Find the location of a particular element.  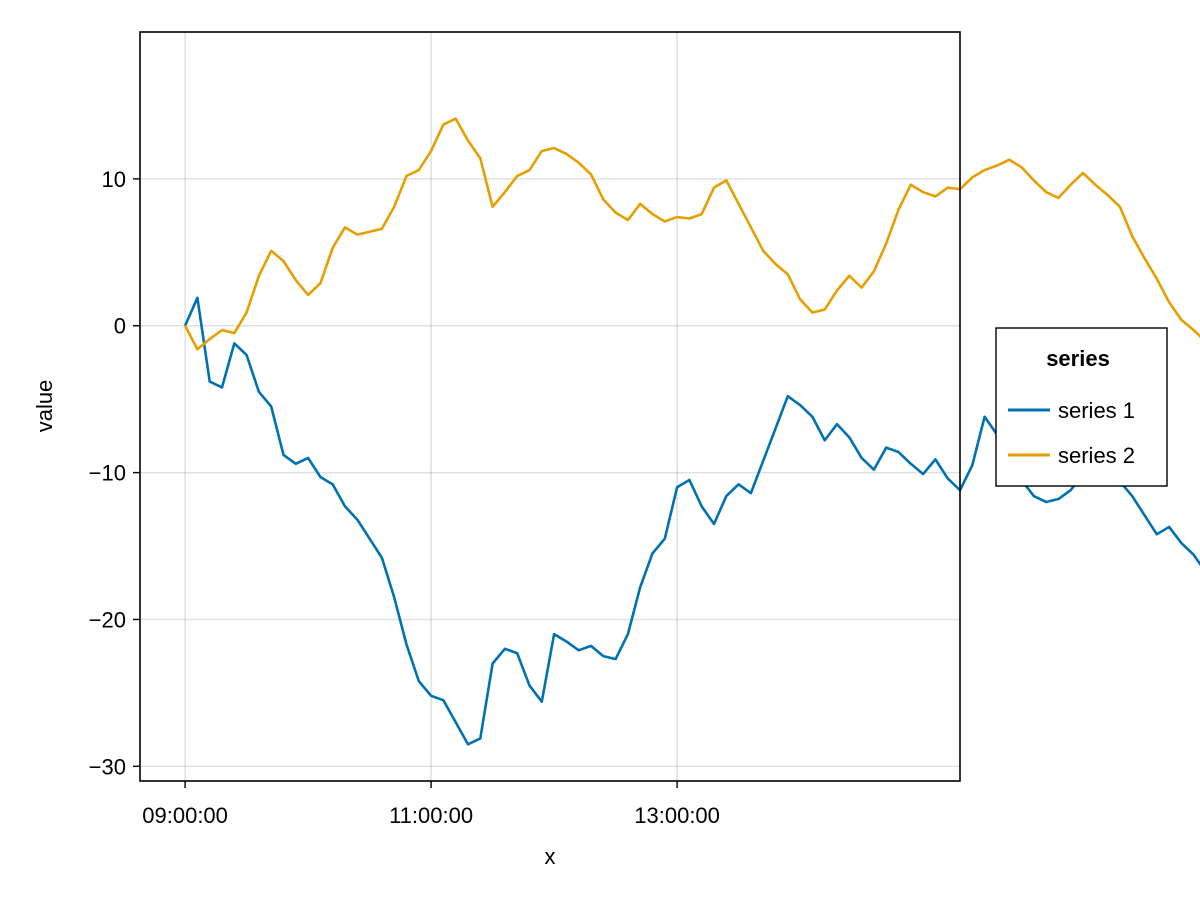

x-tick-label: 09:00:00 is located at coordinates (185, 815).